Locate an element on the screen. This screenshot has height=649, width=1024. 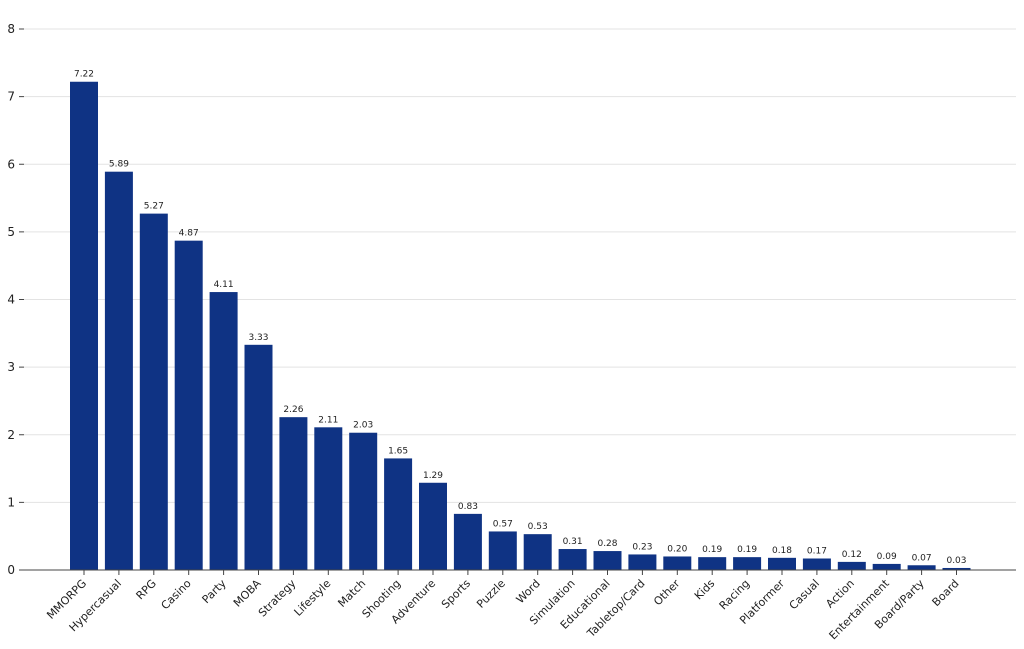
x-category-label: MOBA is located at coordinates (247, 593).